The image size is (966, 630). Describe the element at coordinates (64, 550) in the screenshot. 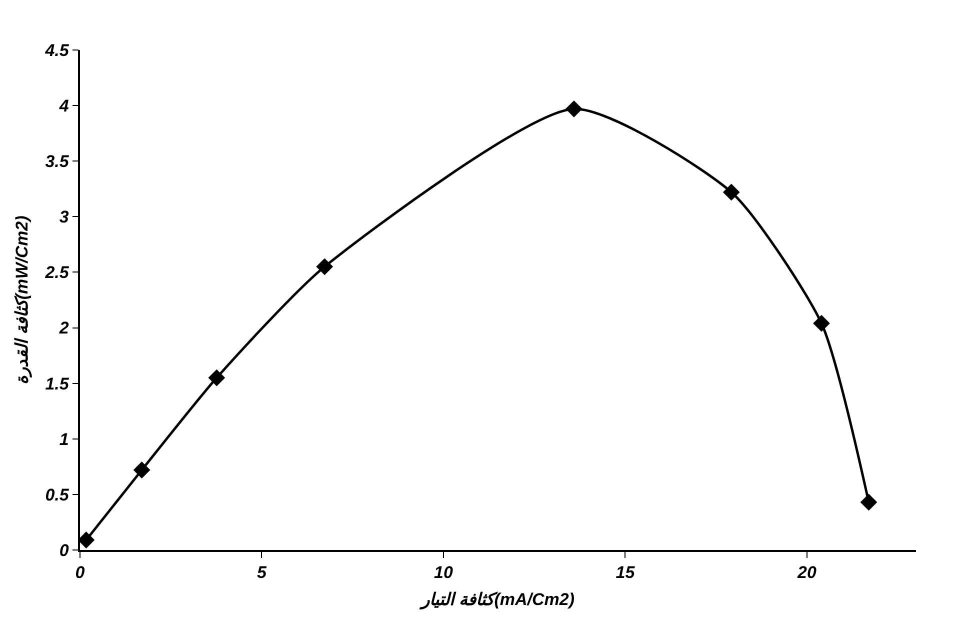

I see `y-tick-label: 0` at that location.